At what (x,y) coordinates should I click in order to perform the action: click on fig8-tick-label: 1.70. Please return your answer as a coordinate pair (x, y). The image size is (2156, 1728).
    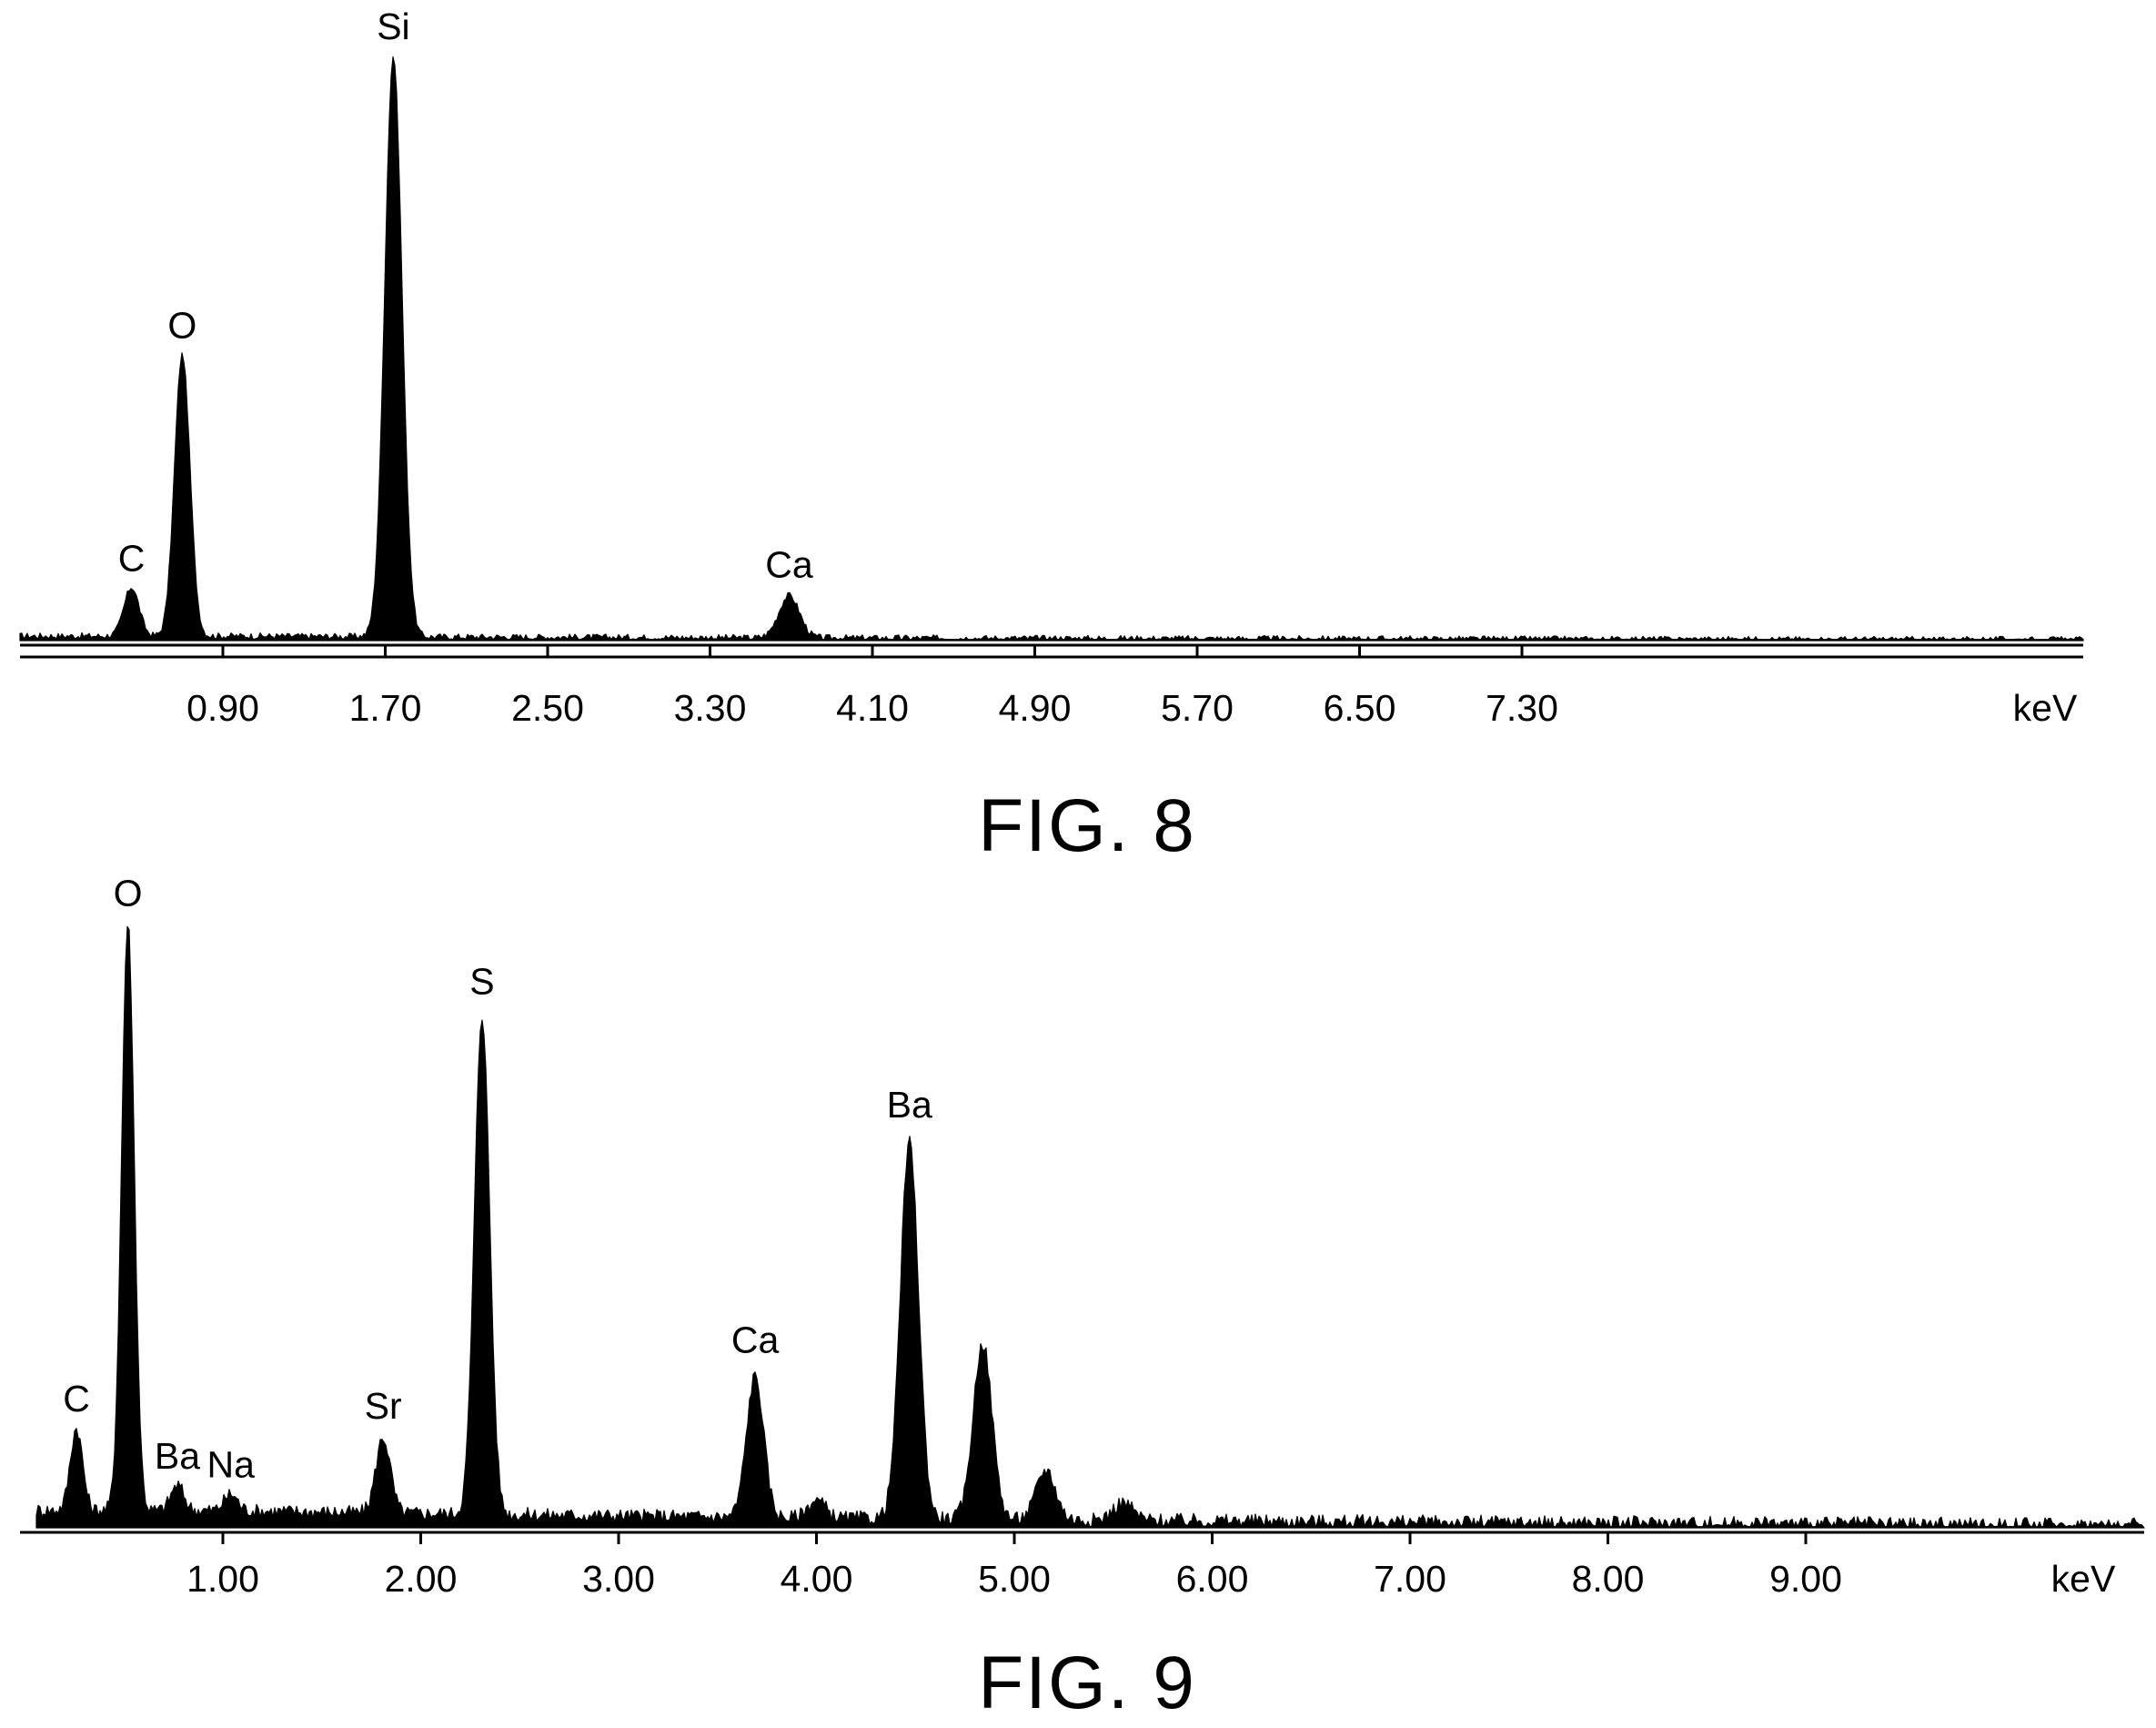
    Looking at the image, I should click on (385, 708).